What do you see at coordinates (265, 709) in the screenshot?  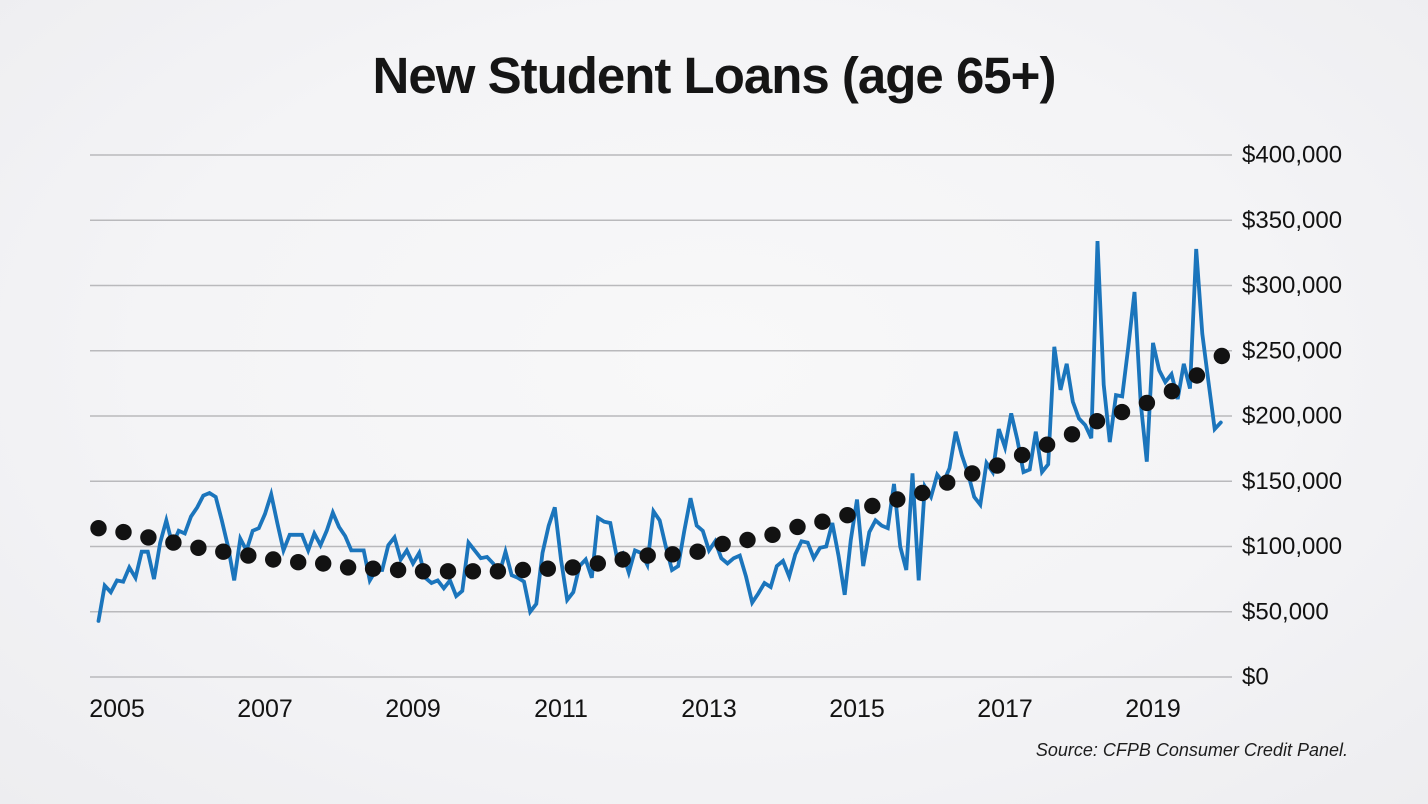 I see `x-axis-label: 2007` at bounding box center [265, 709].